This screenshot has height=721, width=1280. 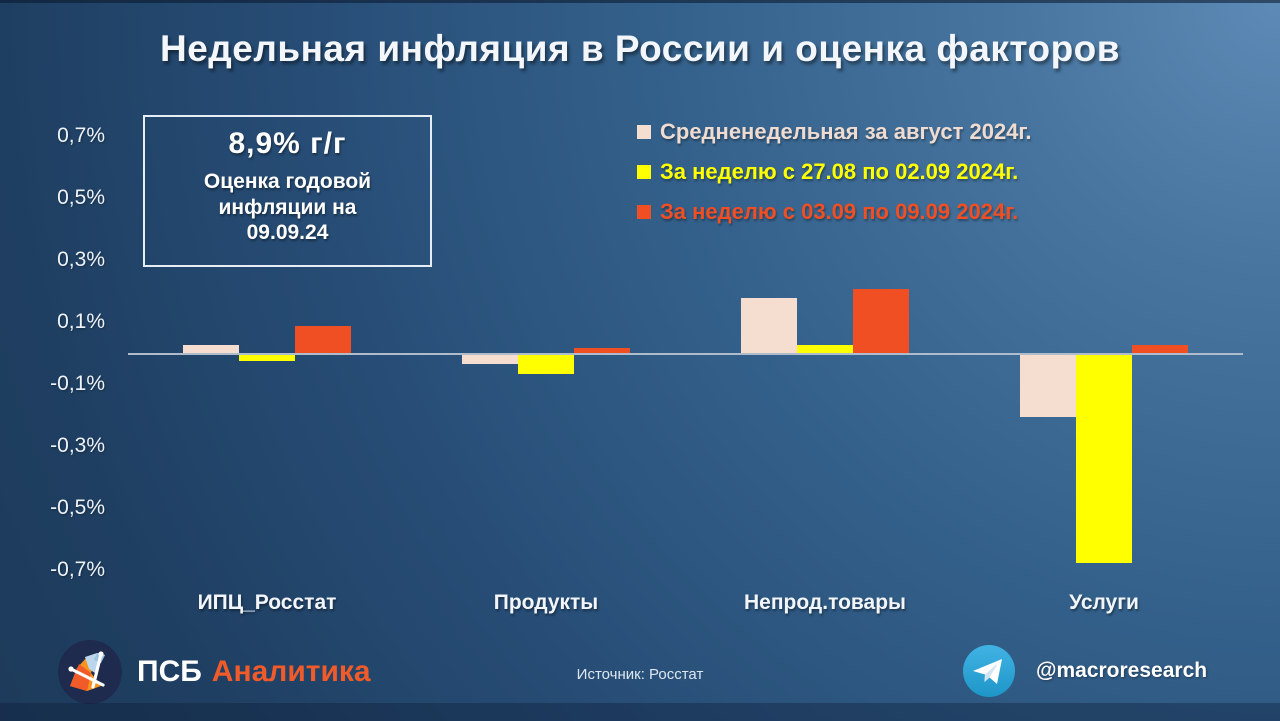 I want to click on brand-analytics-text: Аналитика, so click(x=291, y=671).